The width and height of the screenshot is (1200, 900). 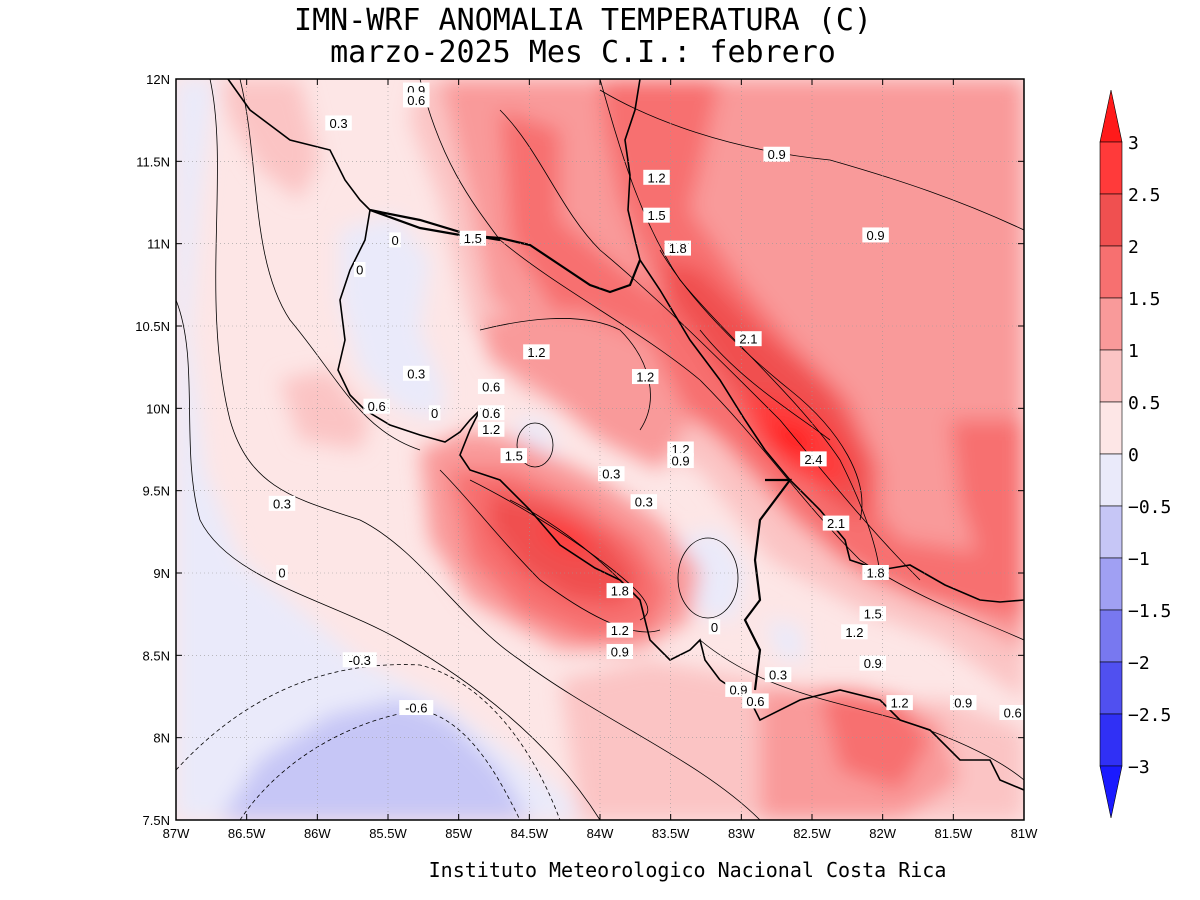 I want to click on contour-label: 1.8, so click(x=678, y=248).